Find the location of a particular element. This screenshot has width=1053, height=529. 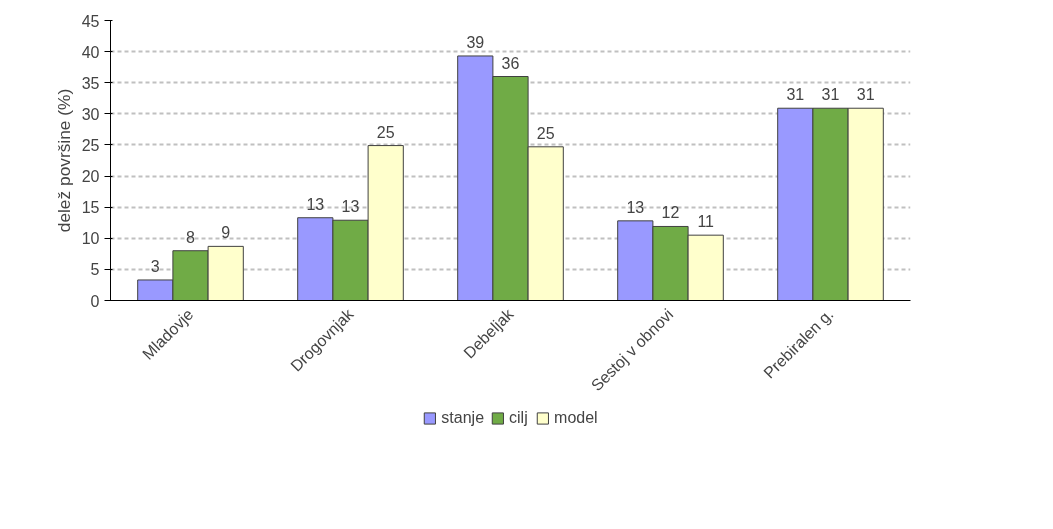

y-tick-label: 35 is located at coordinates (90, 83).